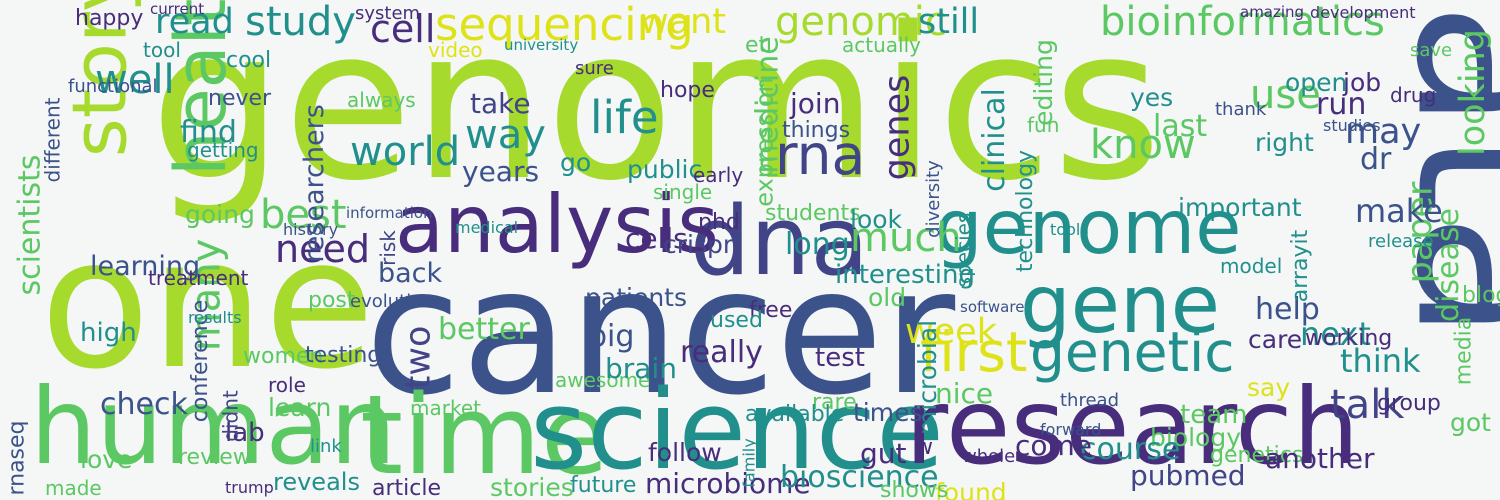  What do you see at coordinates (624, 117) in the screenshot?
I see `word-life: life` at bounding box center [624, 117].